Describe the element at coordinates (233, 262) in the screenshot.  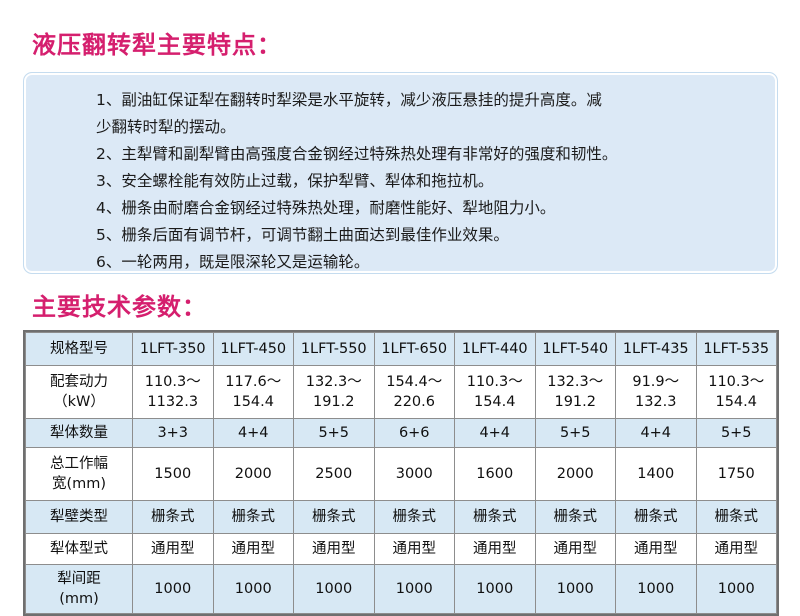
I see `feature-item-6-line1: 6、一轮两用，既是限深轮又是运输轮。` at that location.